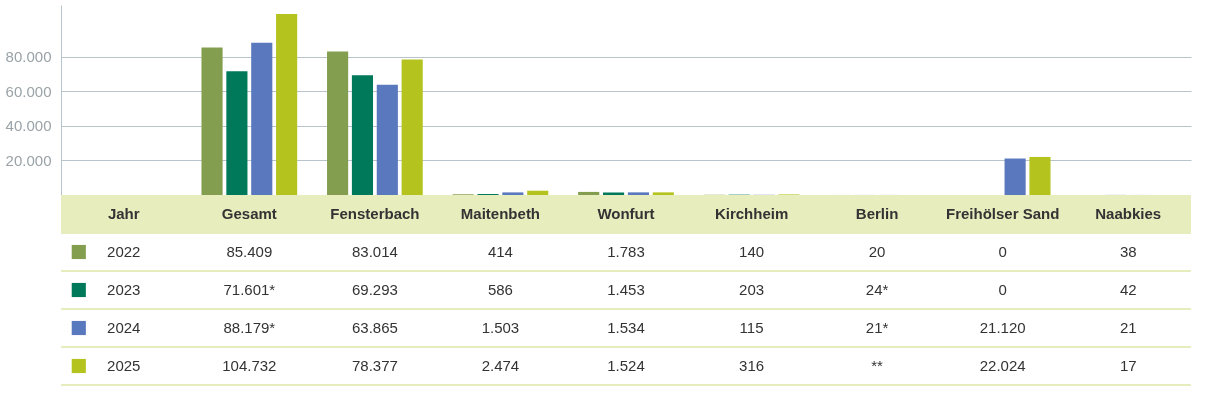 Image resolution: width=1214 pixels, height=403 pixels. I want to click on x-tick-label: Gesamt, so click(249, 213).